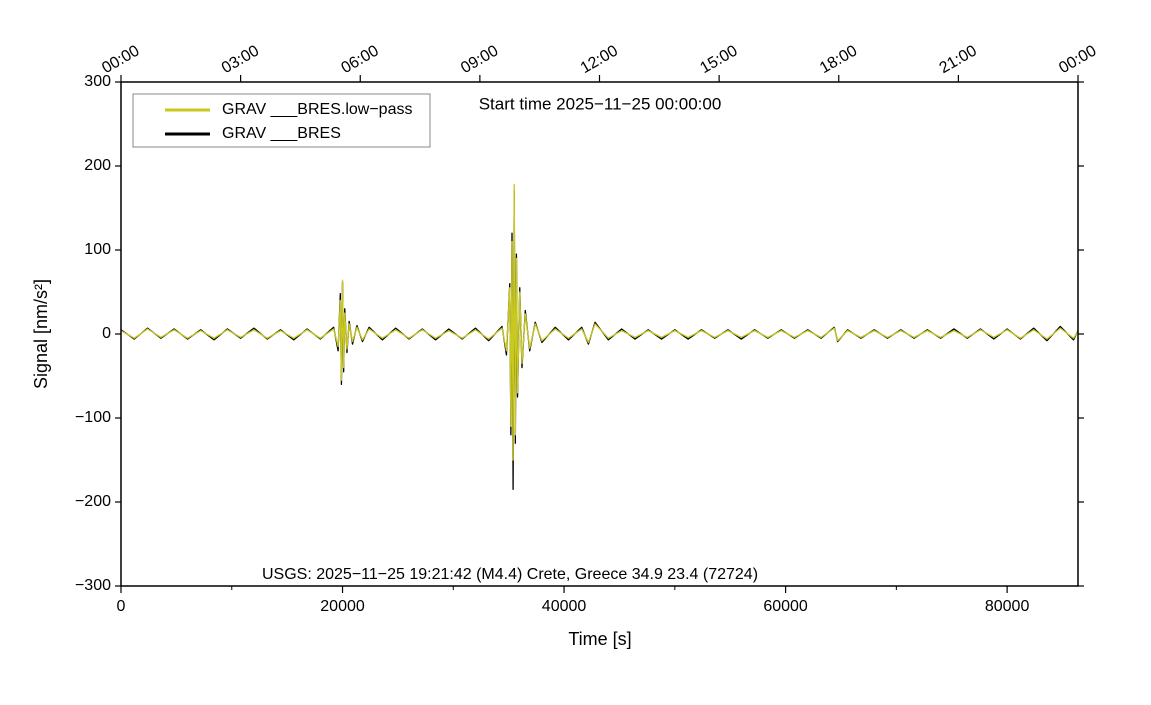 This screenshot has height=705, width=1151. What do you see at coordinates (93, 585) in the screenshot?
I see `y-tick-label: −300` at bounding box center [93, 585].